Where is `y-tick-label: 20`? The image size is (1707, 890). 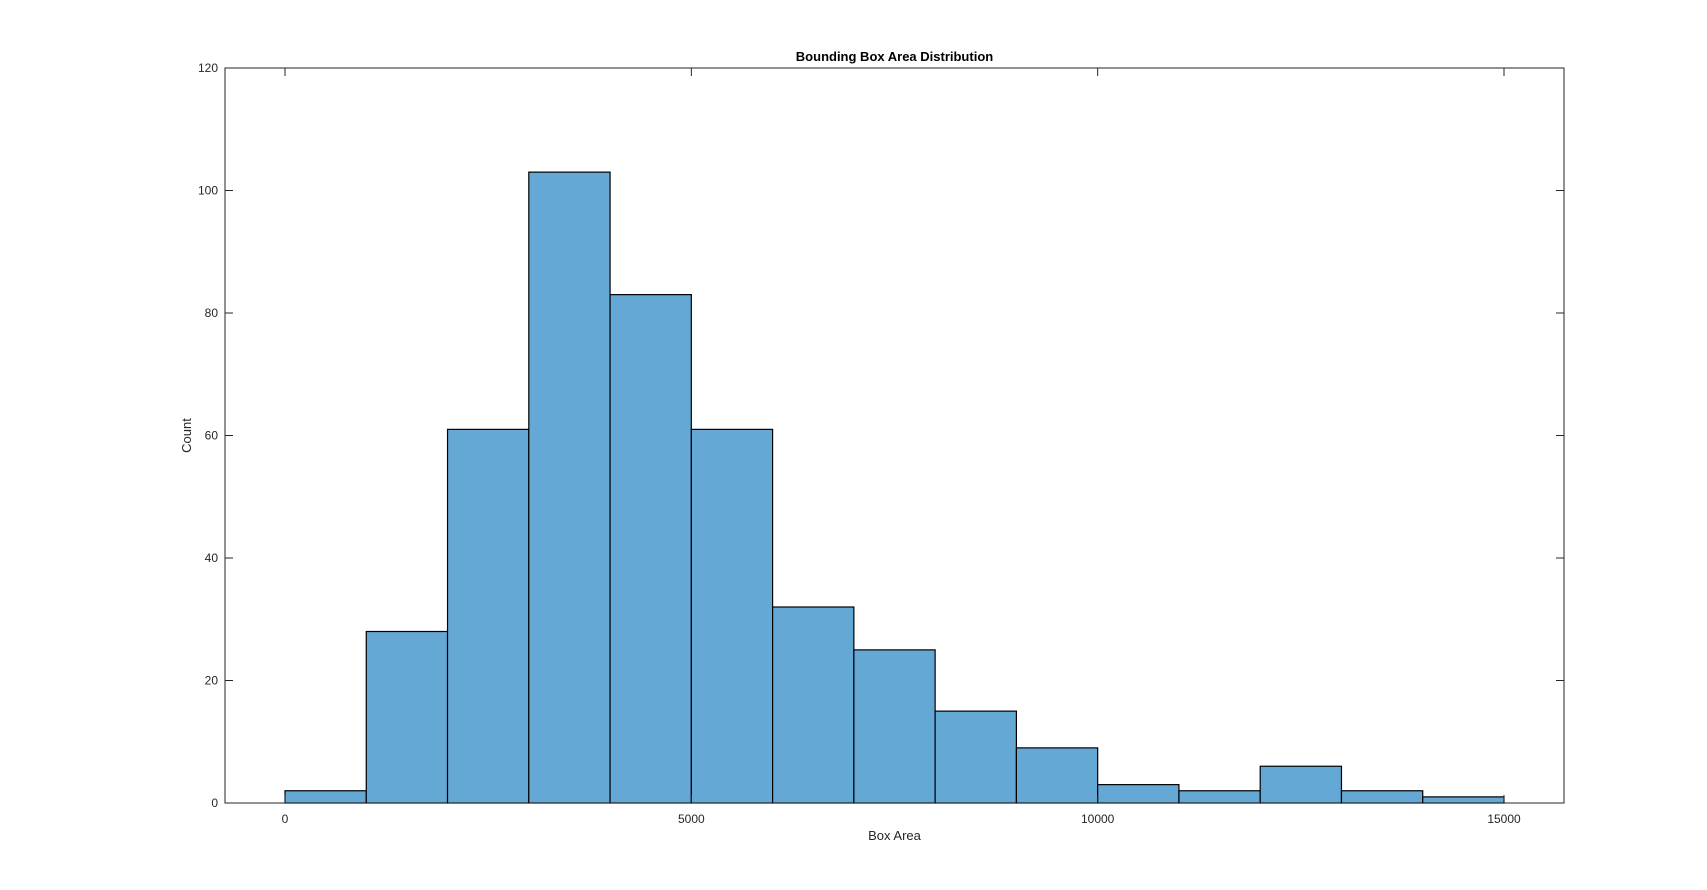 y-tick-label: 20 is located at coordinates (212, 681).